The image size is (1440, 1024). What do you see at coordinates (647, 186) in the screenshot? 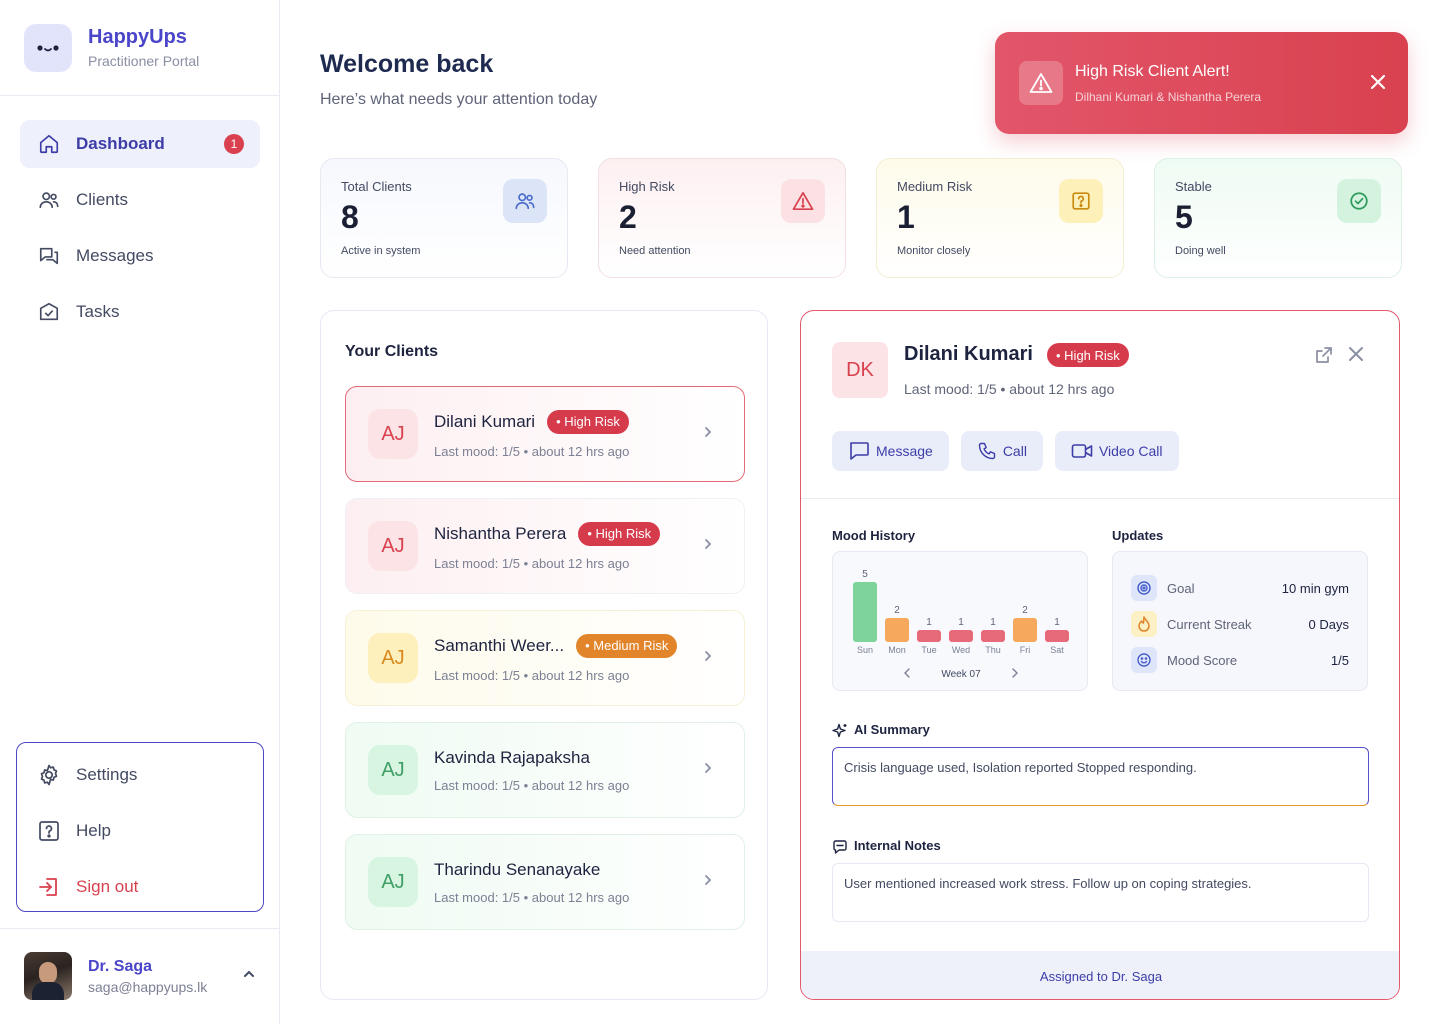
I see `stat-label: High Risk` at bounding box center [647, 186].